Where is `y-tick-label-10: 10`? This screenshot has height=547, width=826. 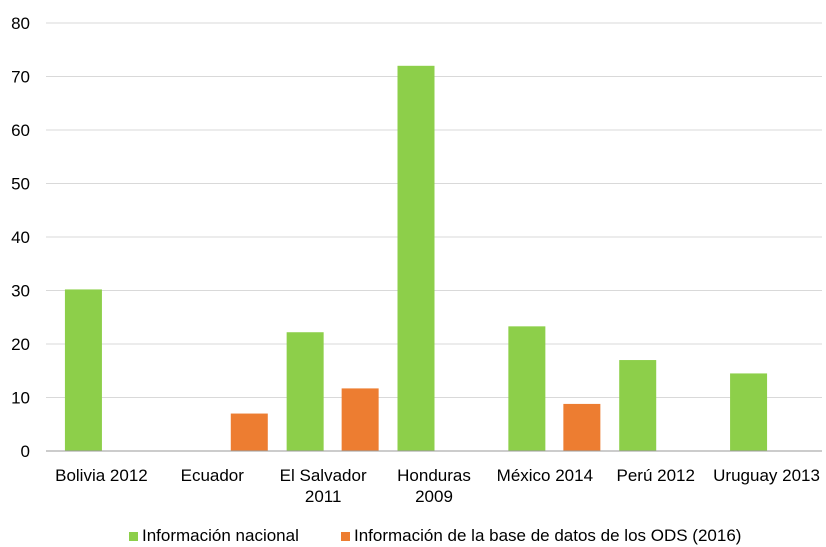 y-tick-label-10: 10 is located at coordinates (20, 398).